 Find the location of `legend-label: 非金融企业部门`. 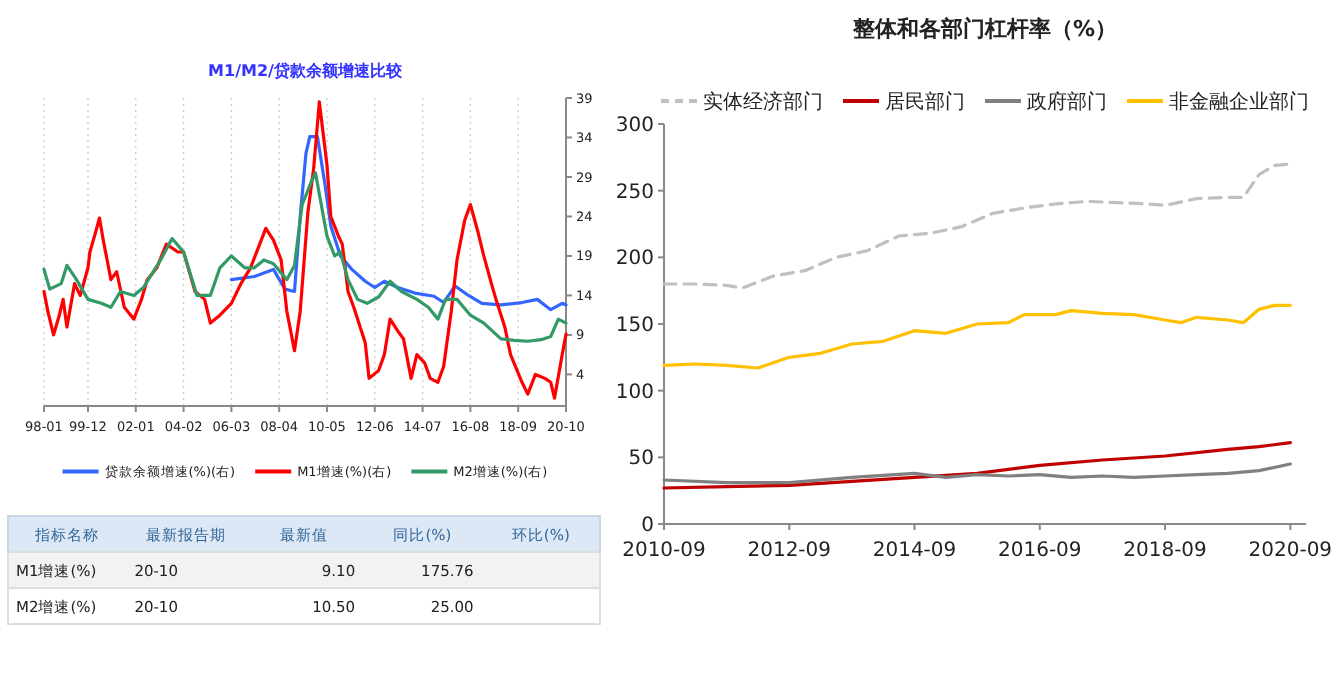

legend-label: 非金融企业部门 is located at coordinates (1239, 102).